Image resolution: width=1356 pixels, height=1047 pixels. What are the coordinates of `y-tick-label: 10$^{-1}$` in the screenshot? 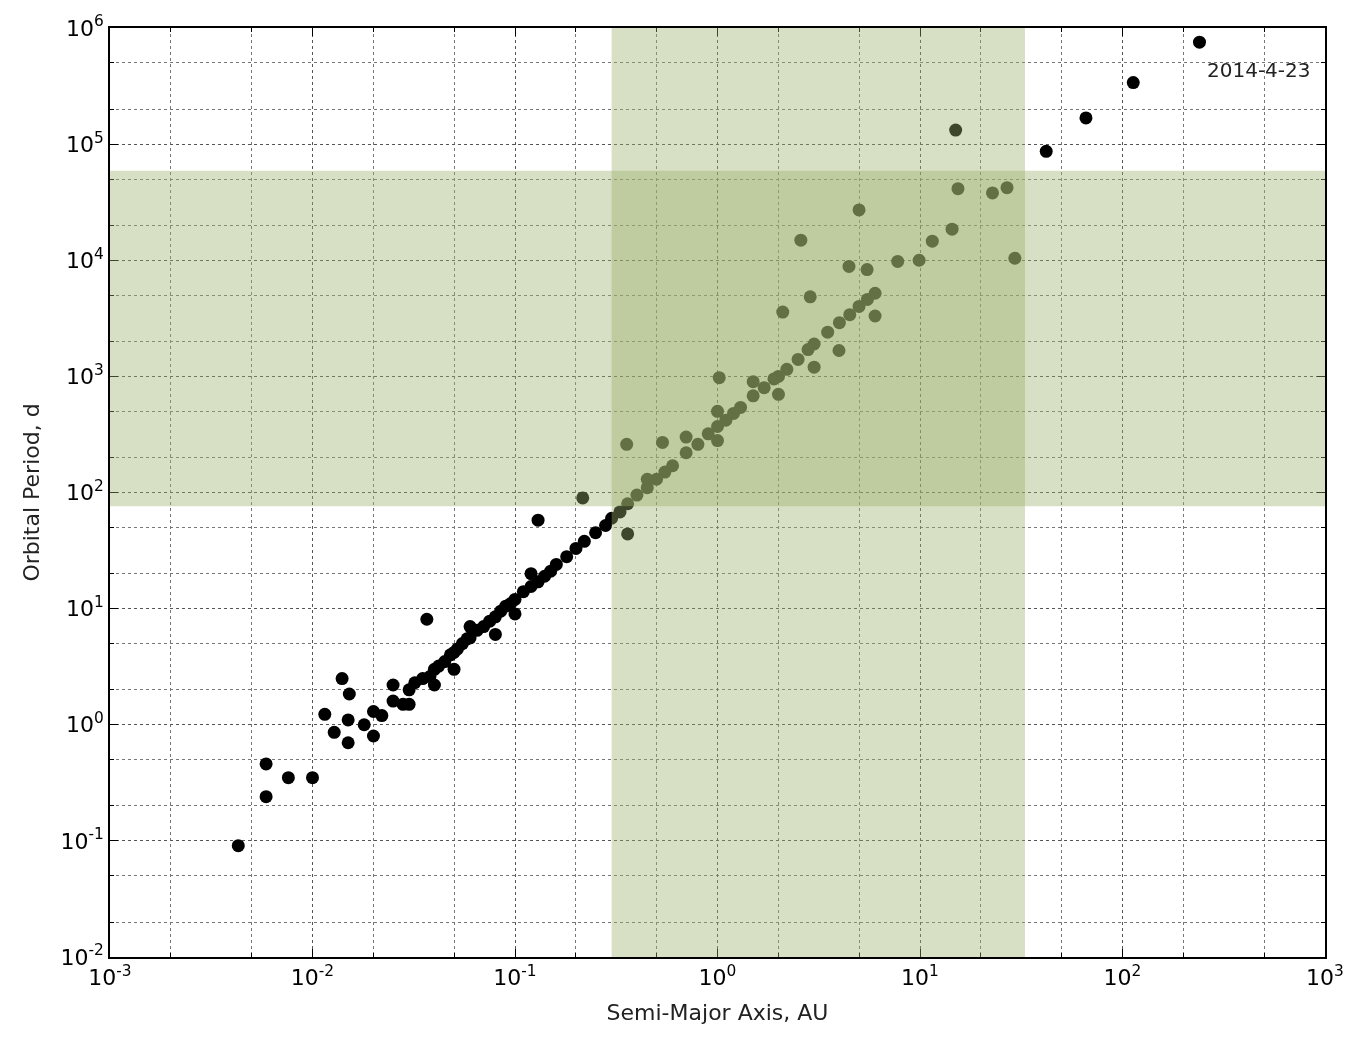 It's located at (82, 839).